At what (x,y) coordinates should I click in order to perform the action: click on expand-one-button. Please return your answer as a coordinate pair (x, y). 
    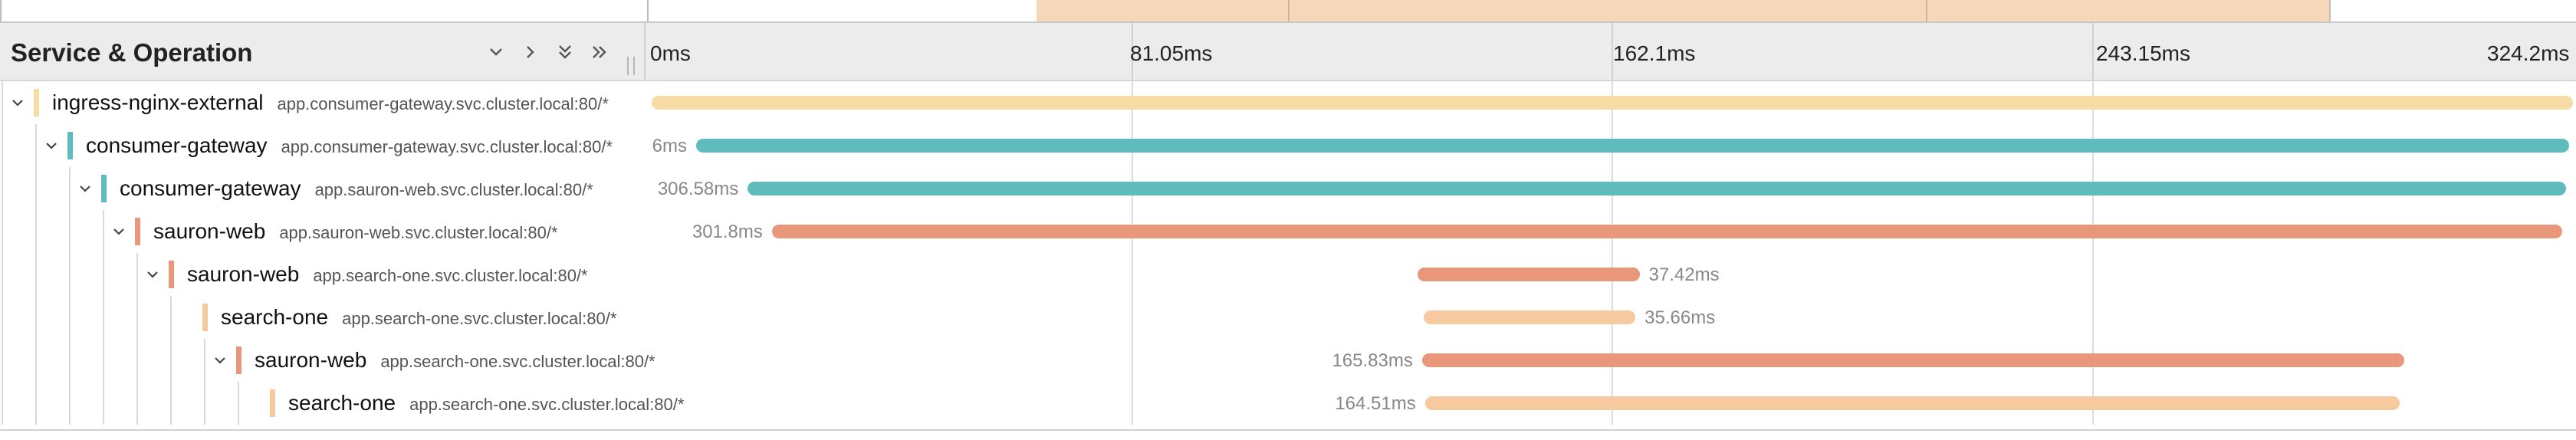
    Looking at the image, I should click on (531, 52).